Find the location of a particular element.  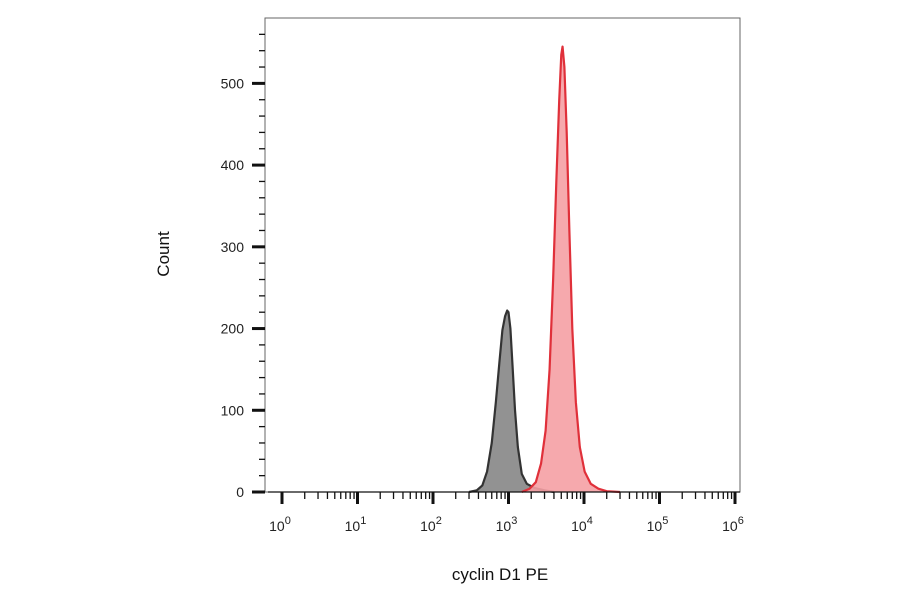

x-tick-label: 10⁵ is located at coordinates (658, 524).